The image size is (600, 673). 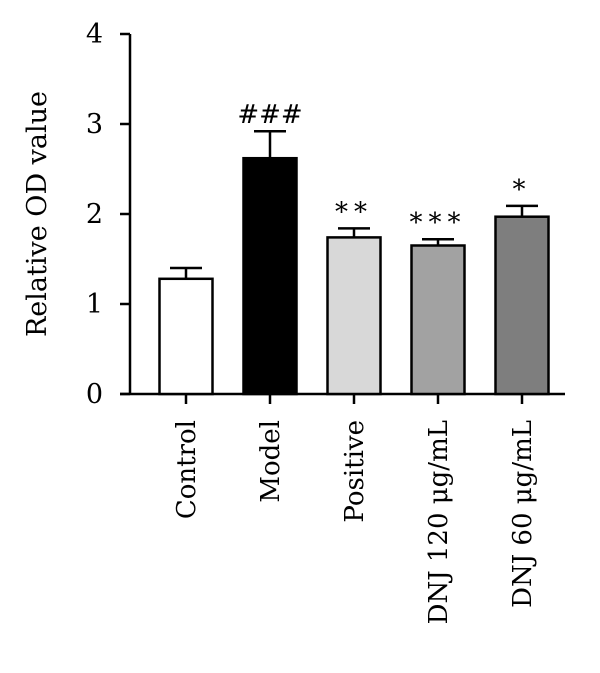 What do you see at coordinates (269, 115) in the screenshot?
I see `significance-label-1: ###` at bounding box center [269, 115].